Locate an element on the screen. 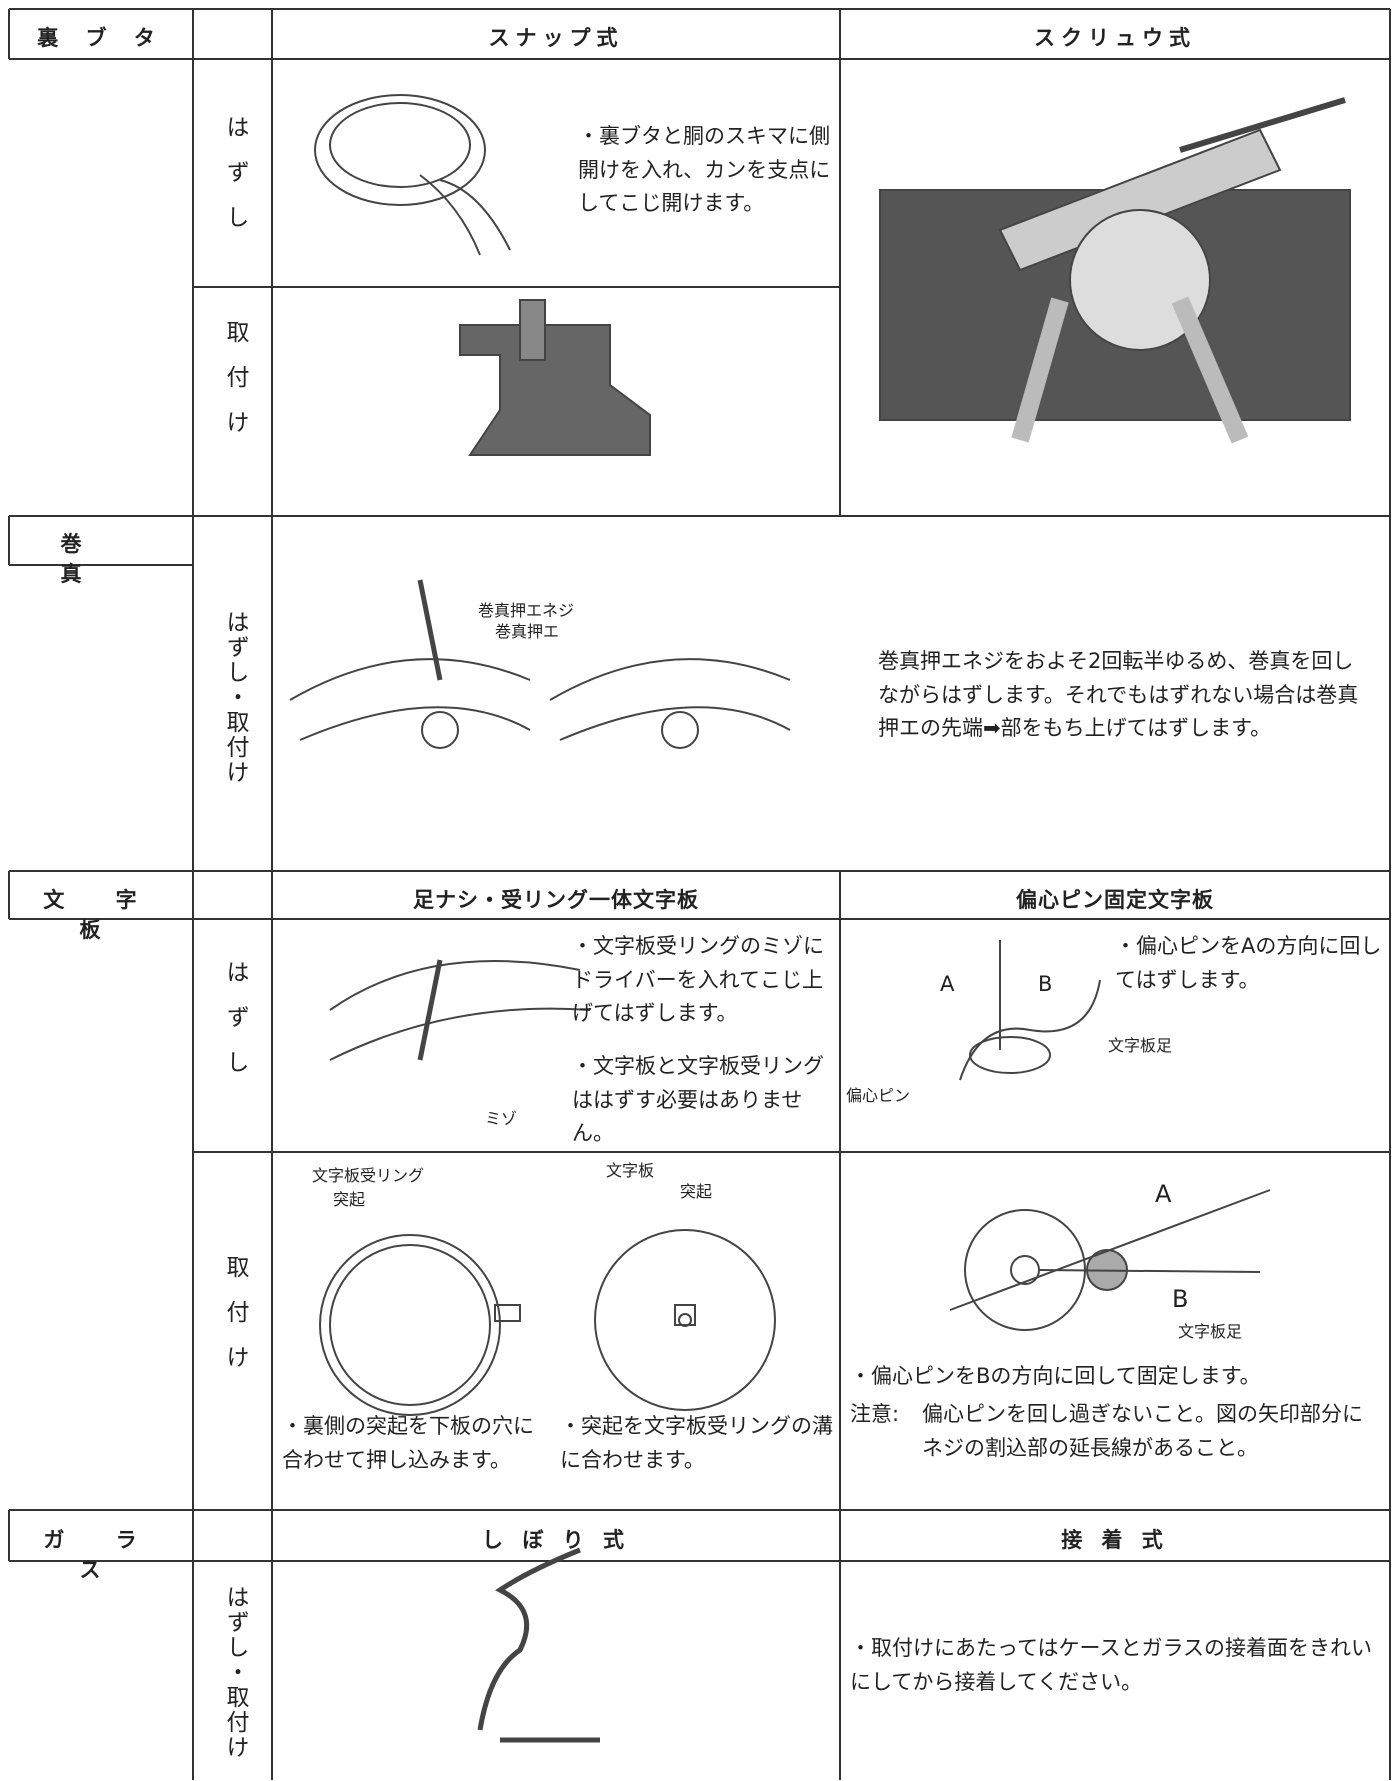  caution-label: 注意: is located at coordinates (875, 1414).